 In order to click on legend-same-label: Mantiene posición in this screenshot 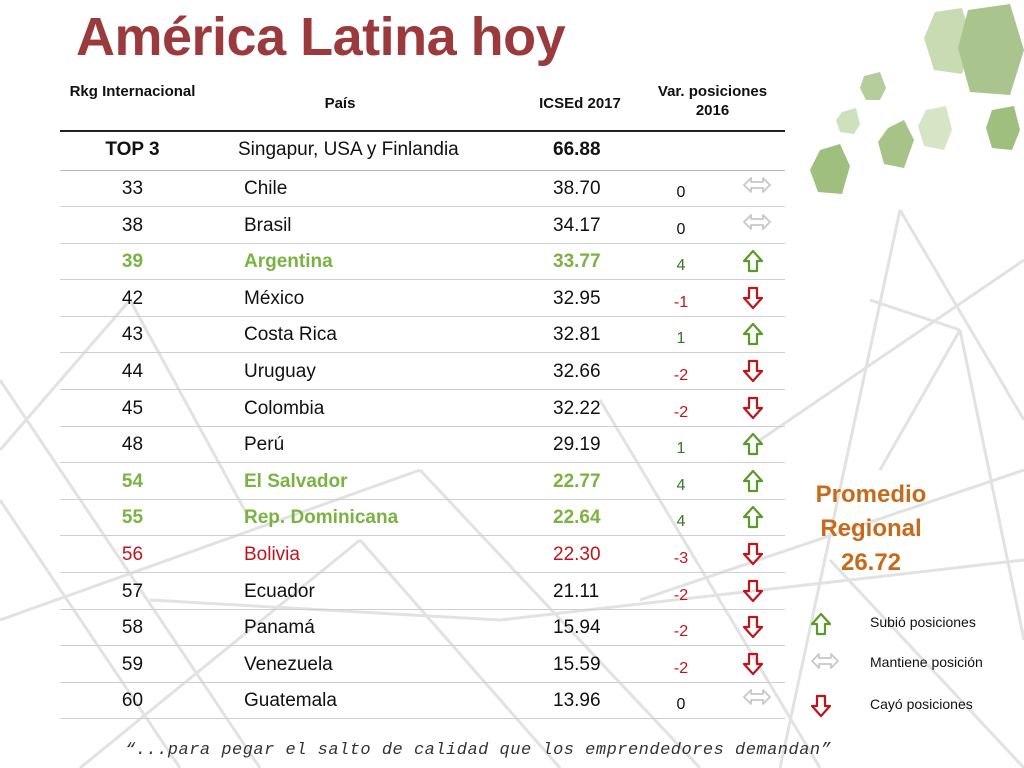, I will do `click(926, 662)`.